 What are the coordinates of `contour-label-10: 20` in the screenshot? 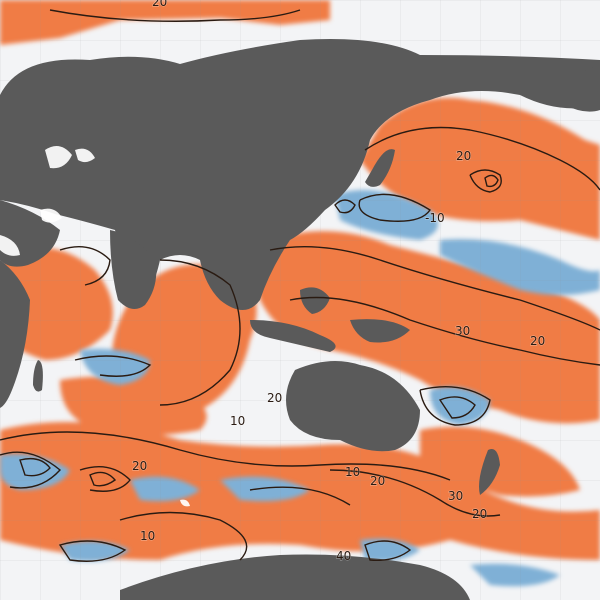 It's located at (377, 481).